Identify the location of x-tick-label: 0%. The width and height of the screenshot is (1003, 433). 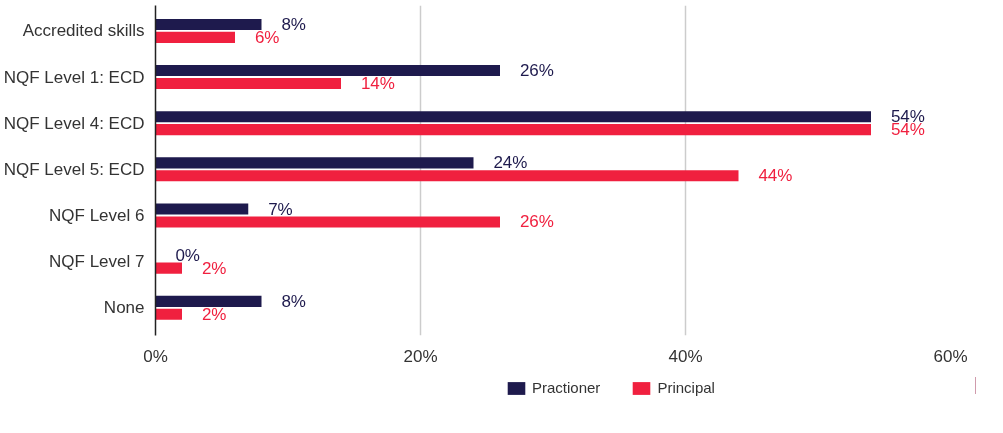
(155, 356).